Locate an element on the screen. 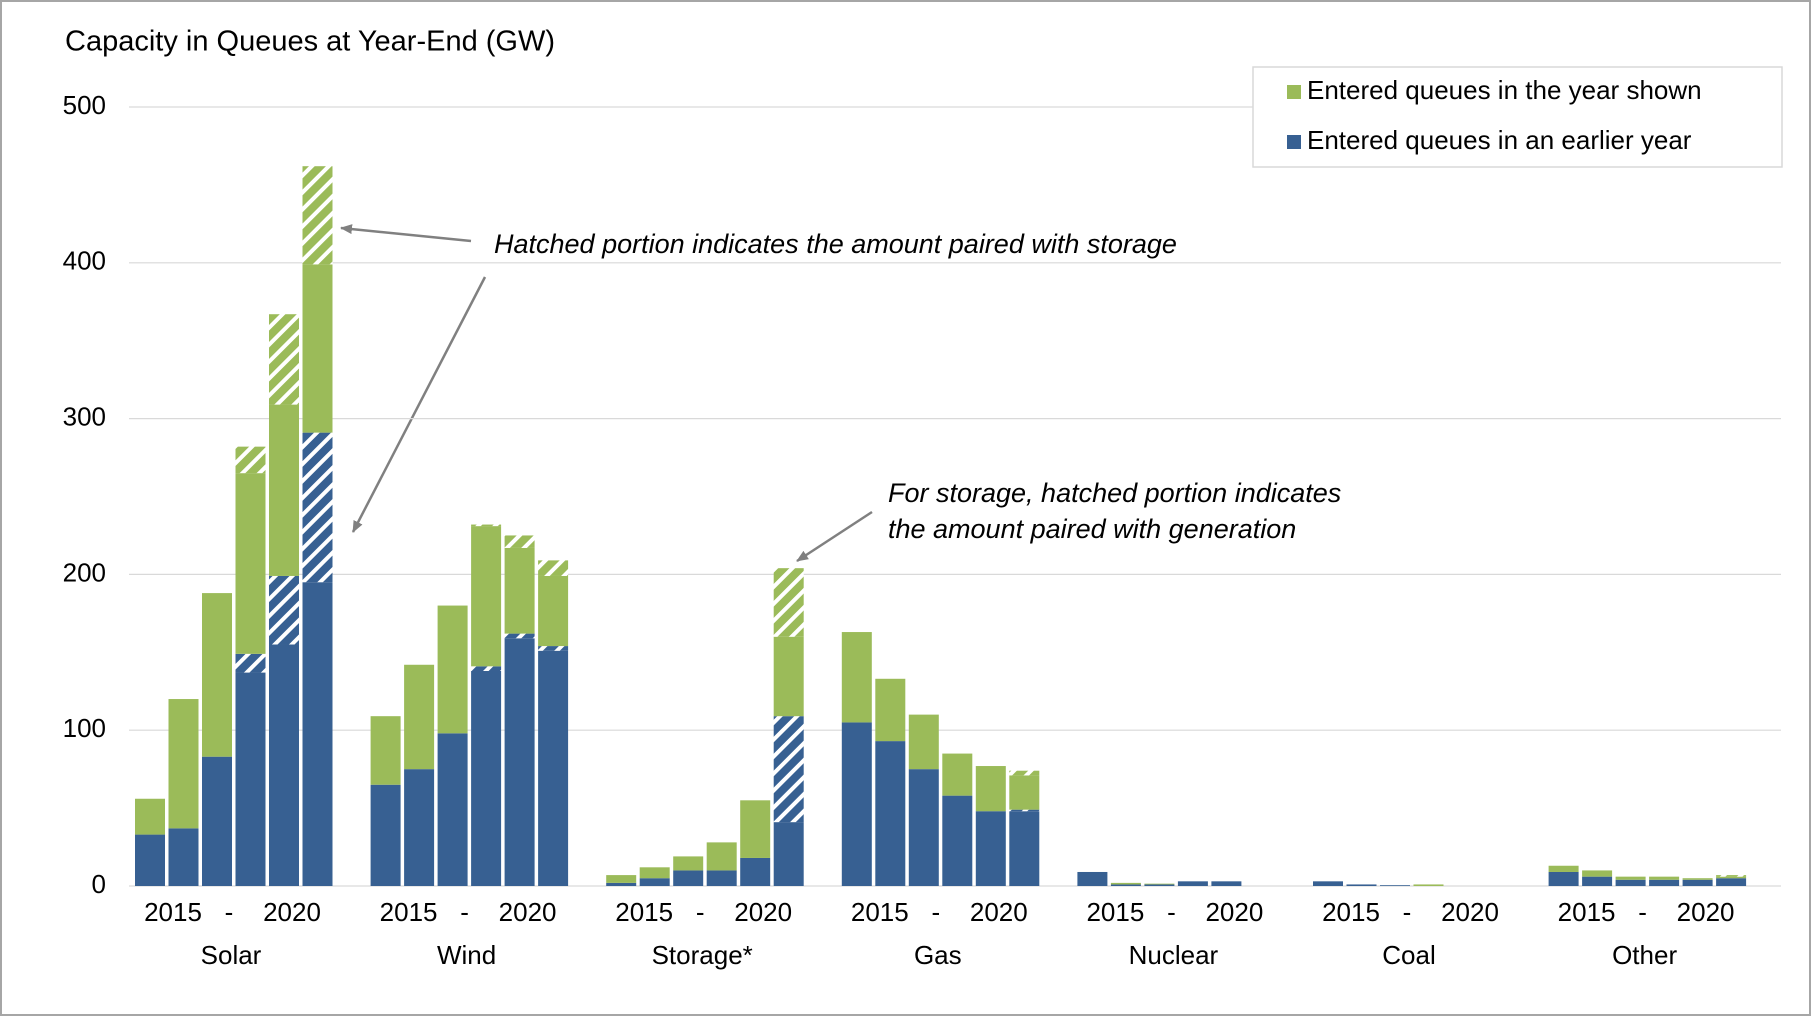 This screenshot has height=1016, width=1811. y-tick-label: 500 is located at coordinates (84, 105).